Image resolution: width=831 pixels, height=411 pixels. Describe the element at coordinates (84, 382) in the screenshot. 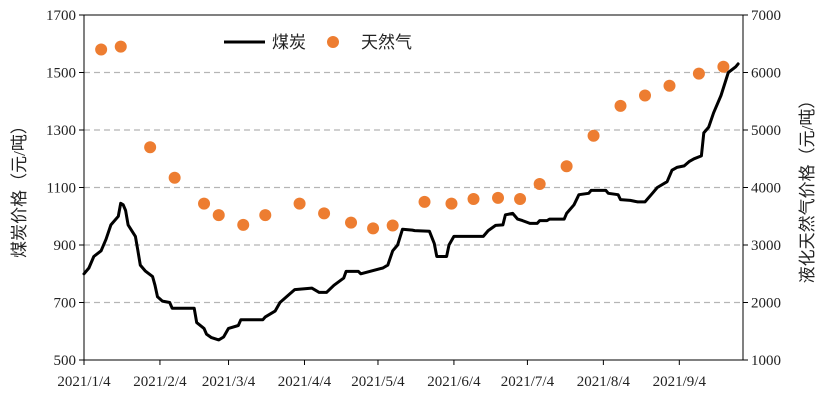

I see `x-tick-label: 2021/1/4` at that location.